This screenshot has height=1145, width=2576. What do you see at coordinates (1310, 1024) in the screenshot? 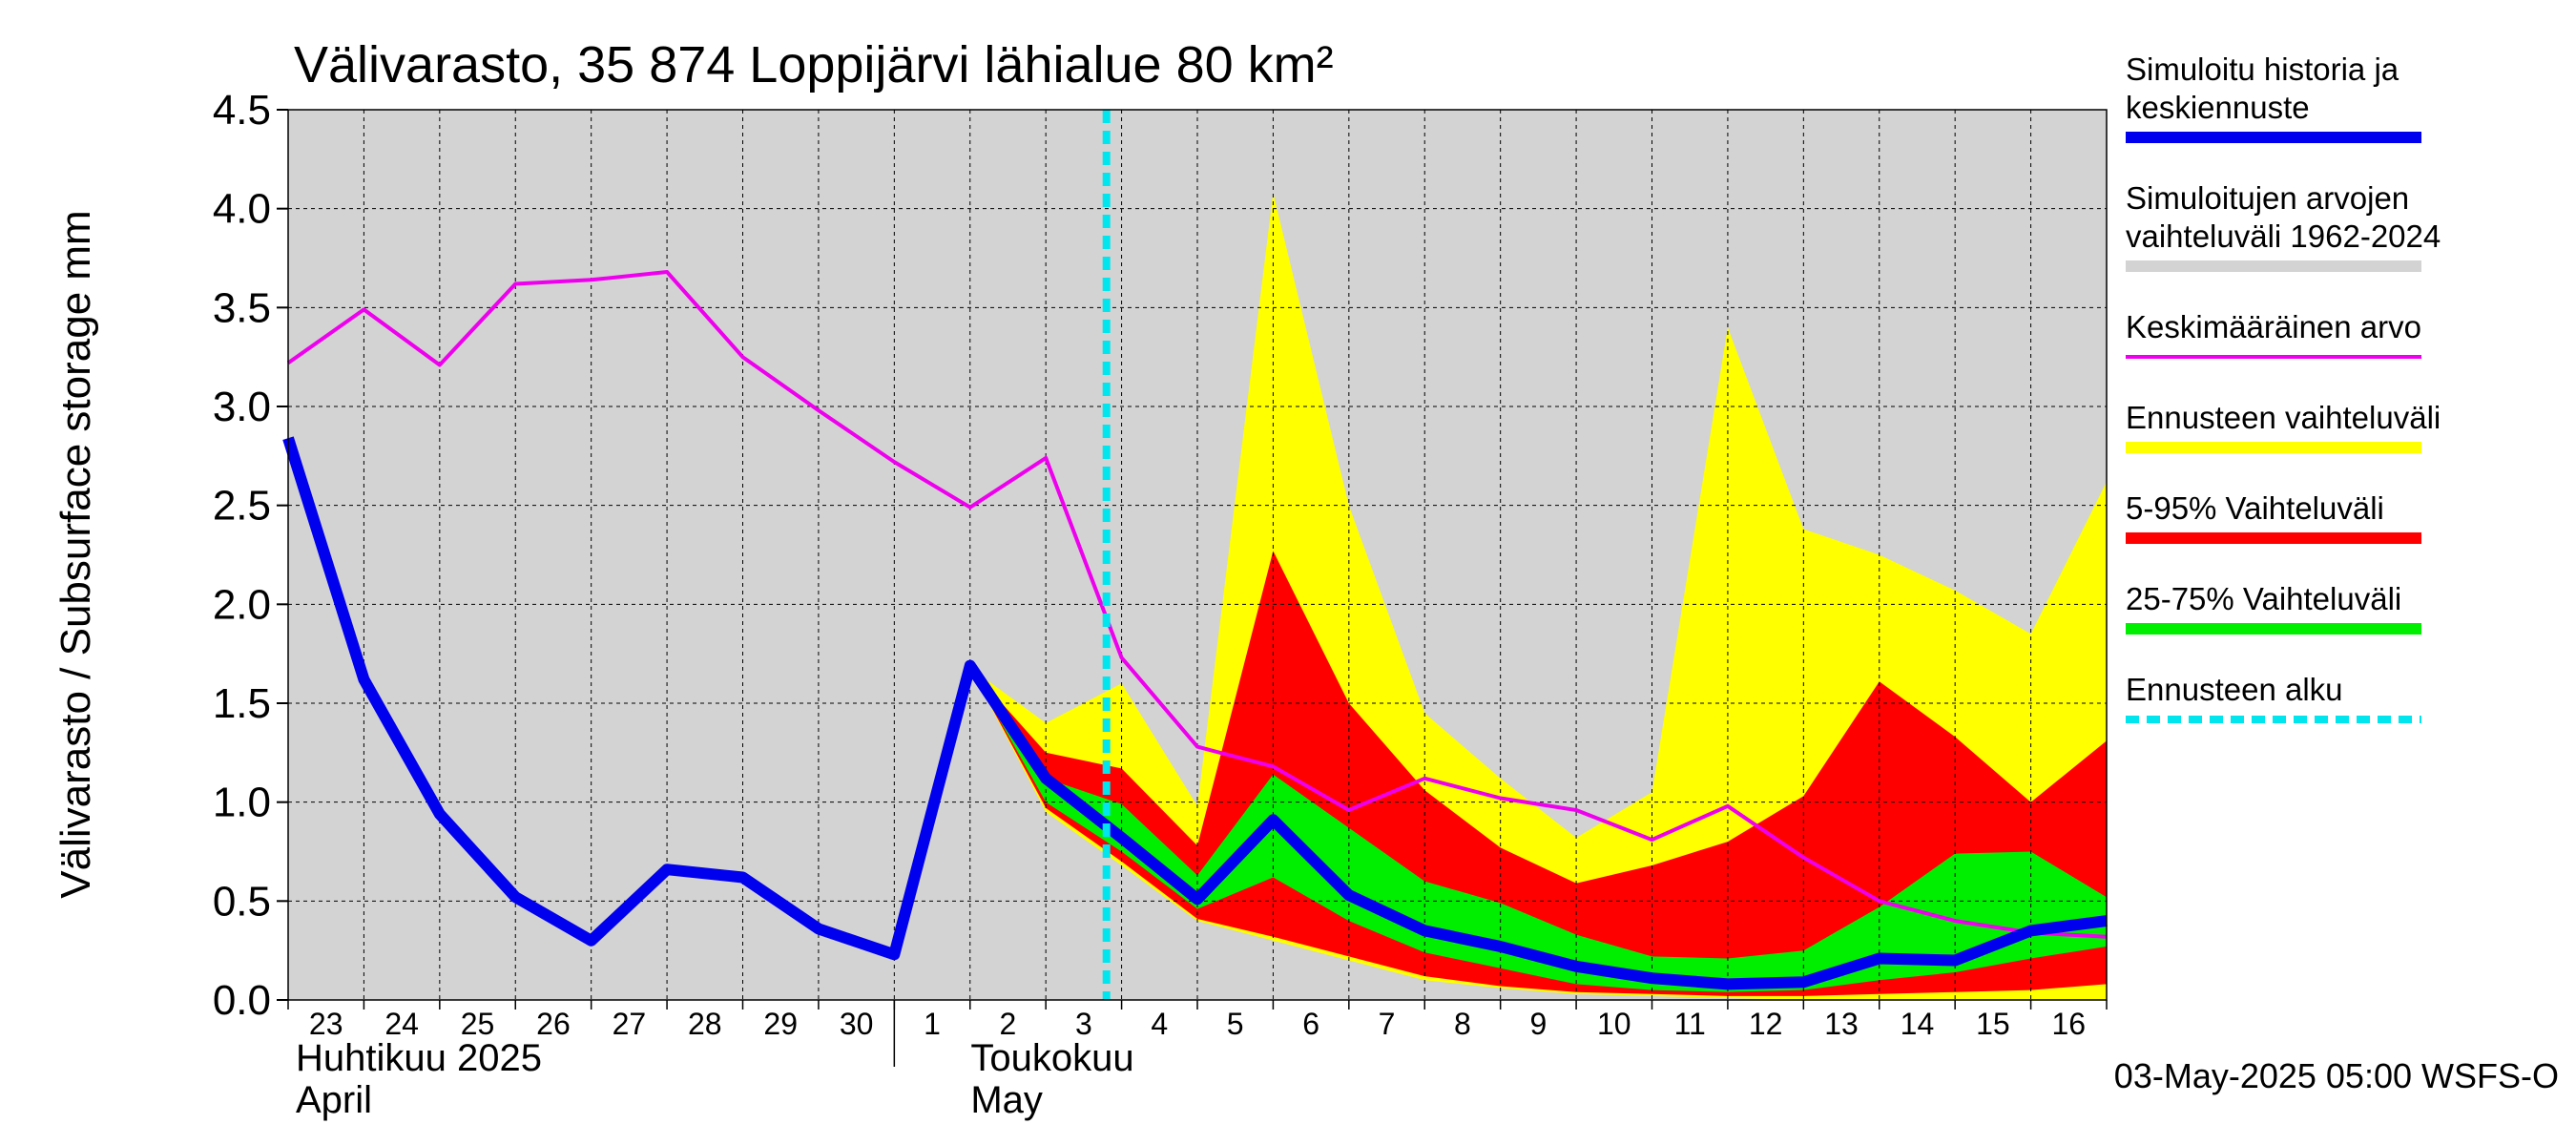
I see `x-tick-label: 6` at bounding box center [1310, 1024].